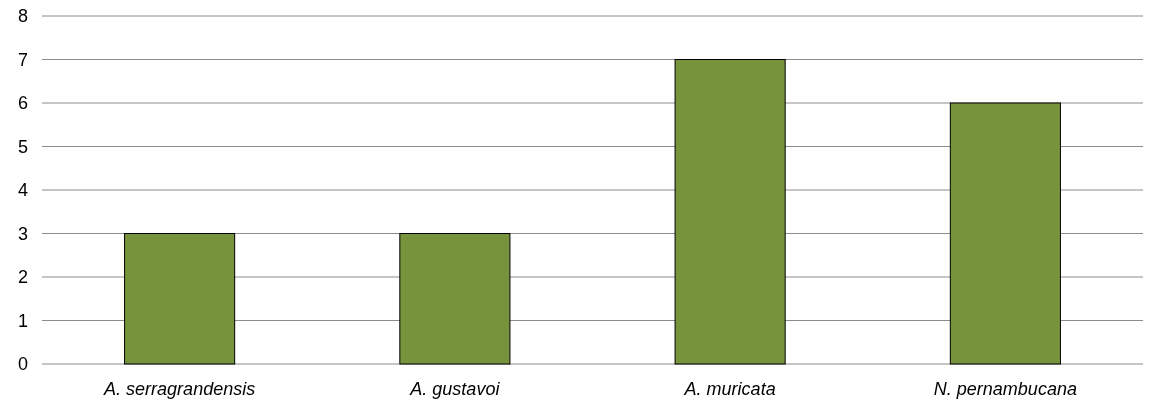 The image size is (1153, 418). I want to click on y-tick-label: 8, so click(22, 16).